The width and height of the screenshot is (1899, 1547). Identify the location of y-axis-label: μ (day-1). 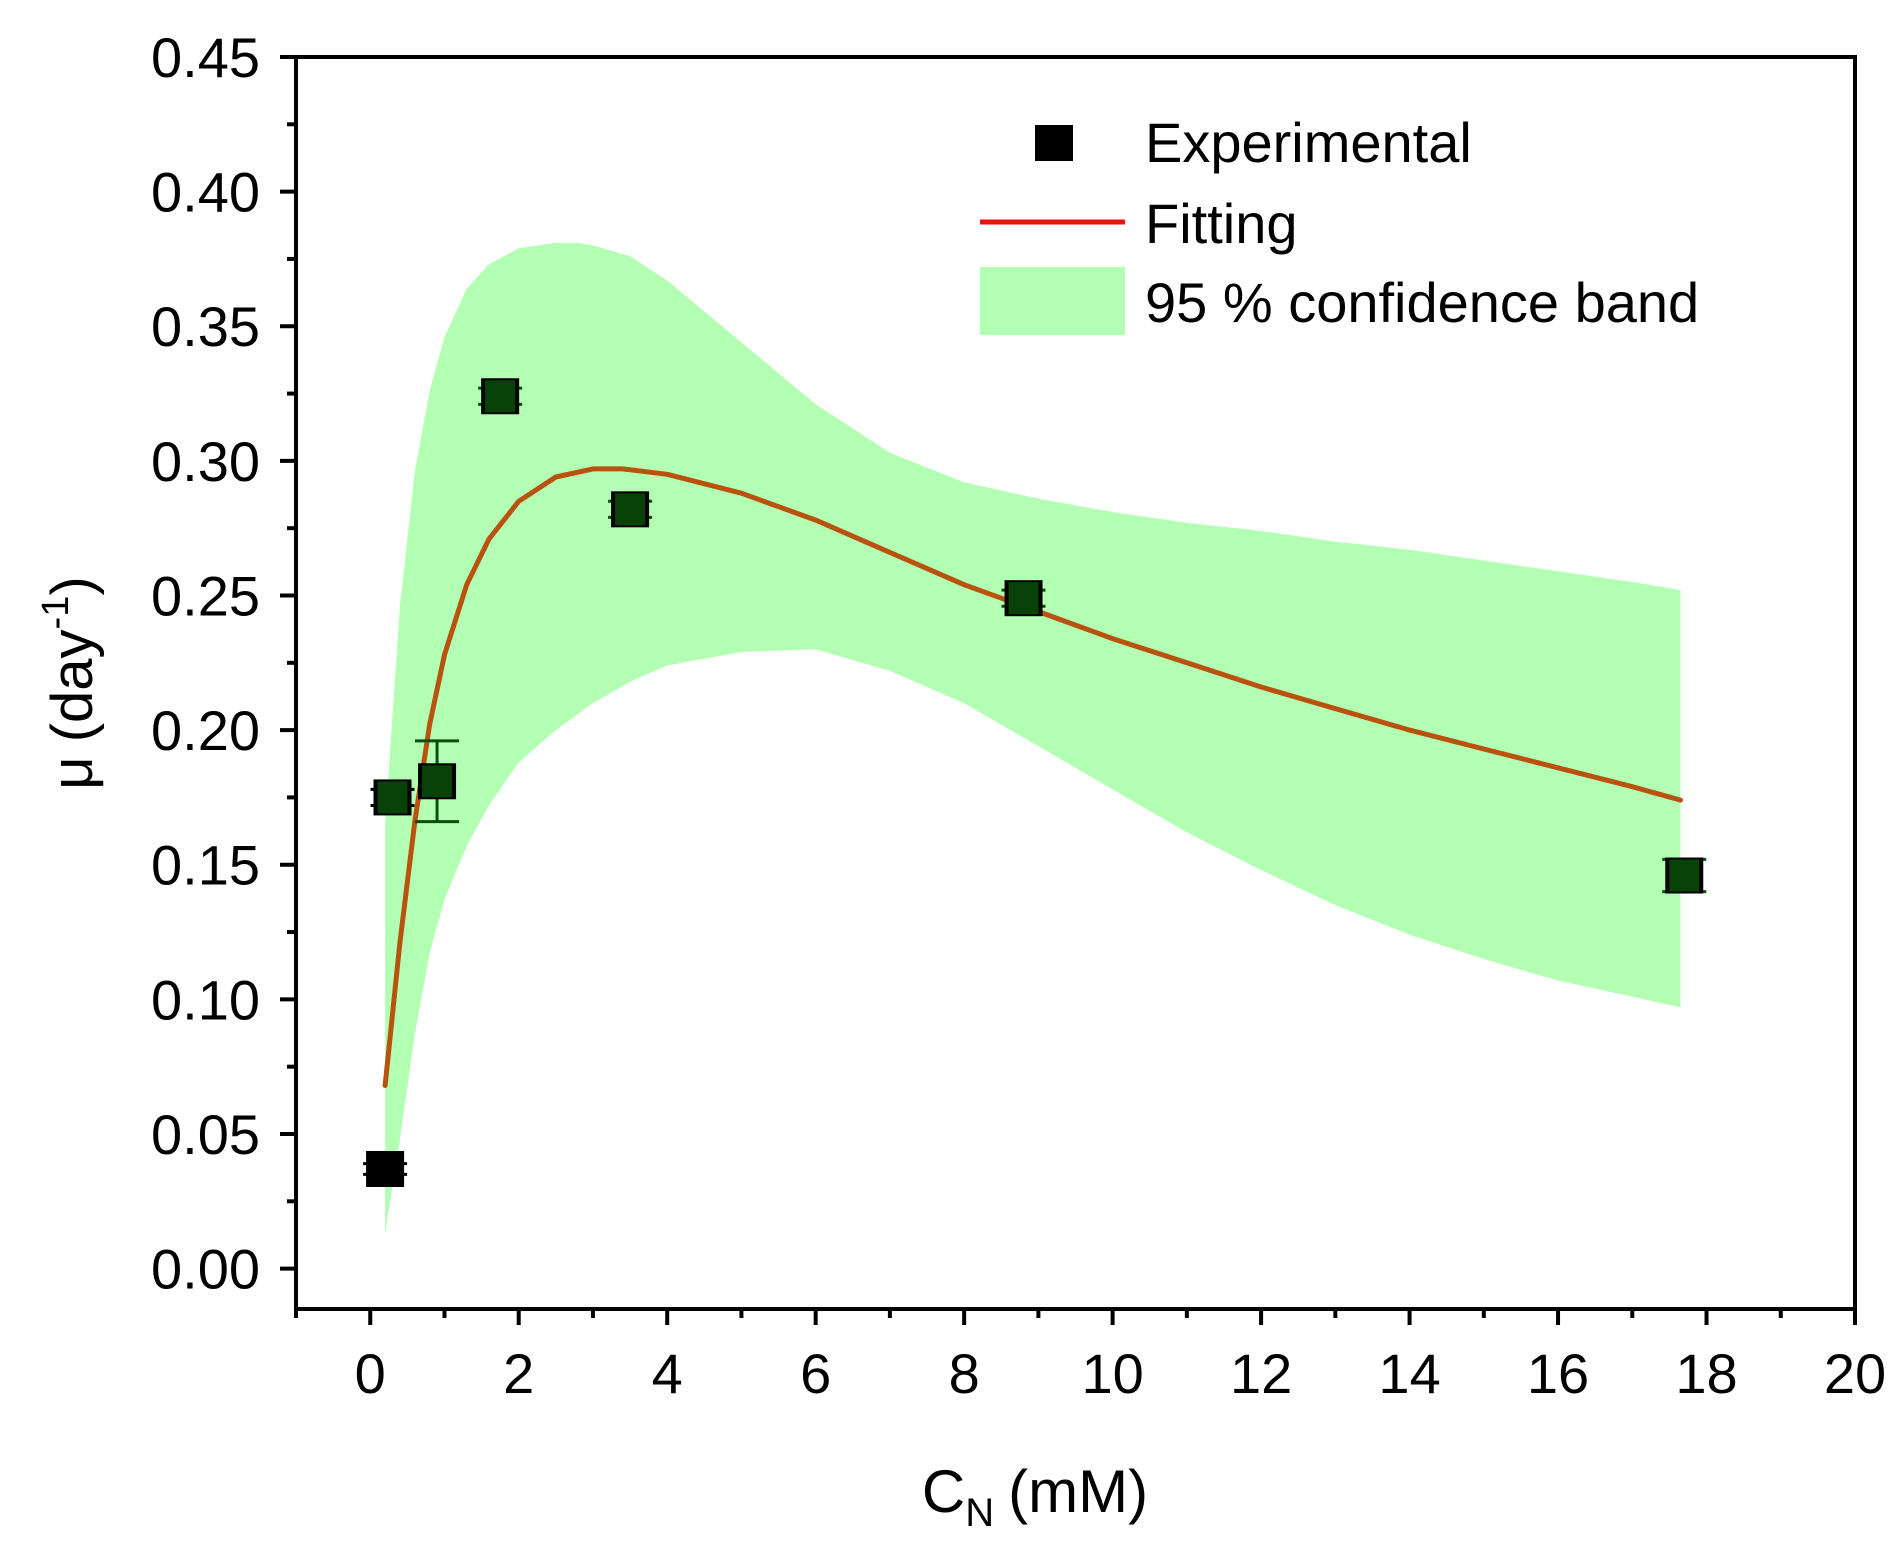
(70, 682).